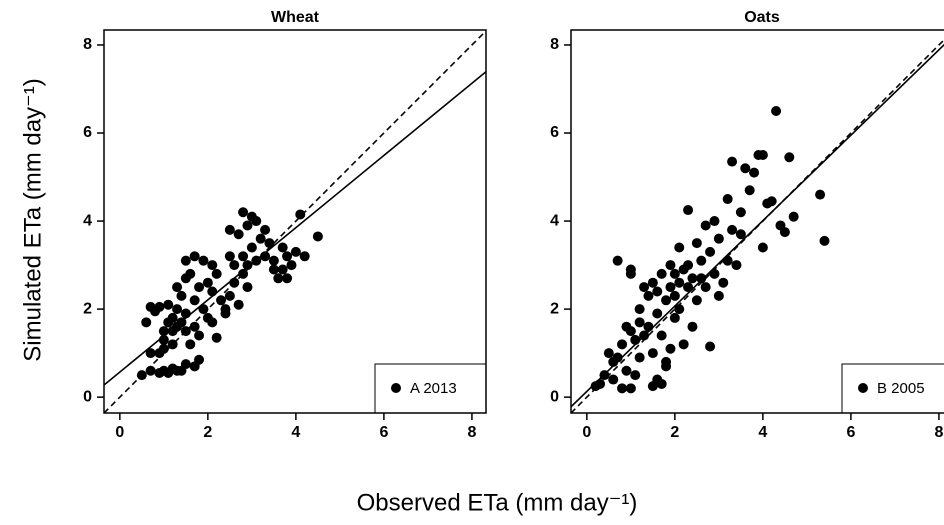  What do you see at coordinates (850, 432) in the screenshot?
I see `x-tick-label: 6` at bounding box center [850, 432].